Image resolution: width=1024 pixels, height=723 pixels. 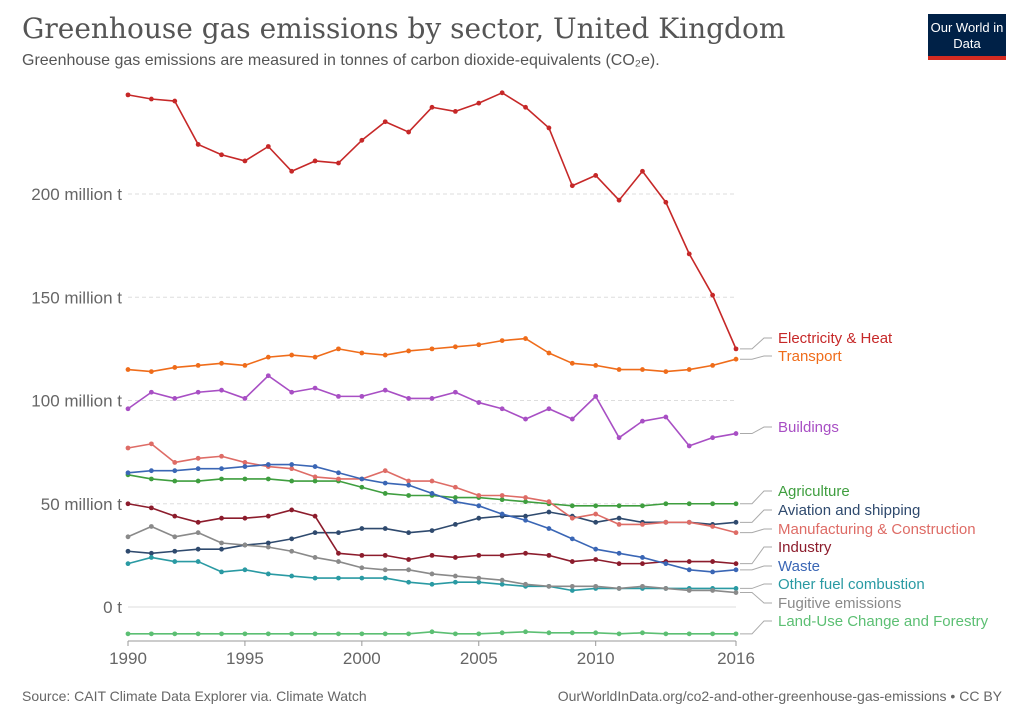 I want to click on legend-label: Transport, so click(x=810, y=356).